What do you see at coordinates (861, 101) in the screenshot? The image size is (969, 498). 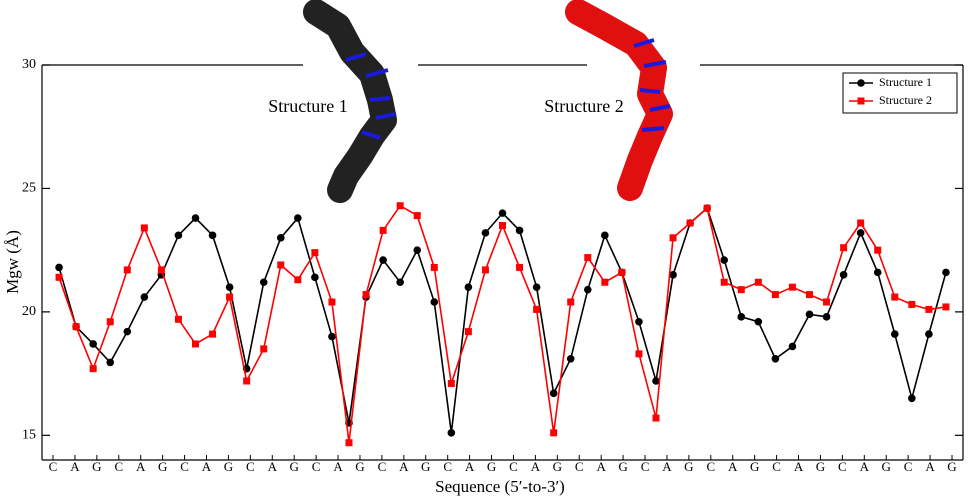 I see `legend-marker` at bounding box center [861, 101].